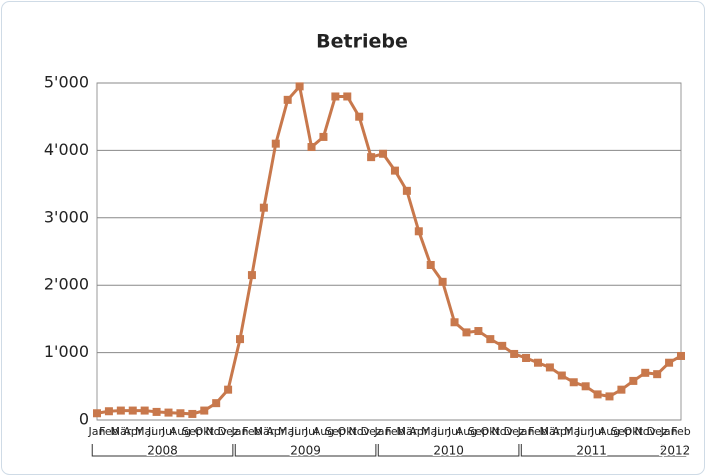  I want to click on y-tick-label: 5'000, so click(66, 82).